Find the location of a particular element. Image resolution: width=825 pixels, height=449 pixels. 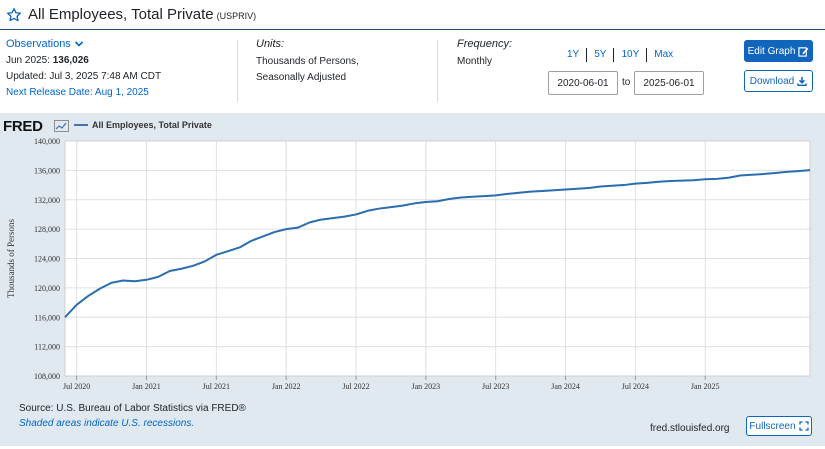

fred-logo: FRED is located at coordinates (23, 126).